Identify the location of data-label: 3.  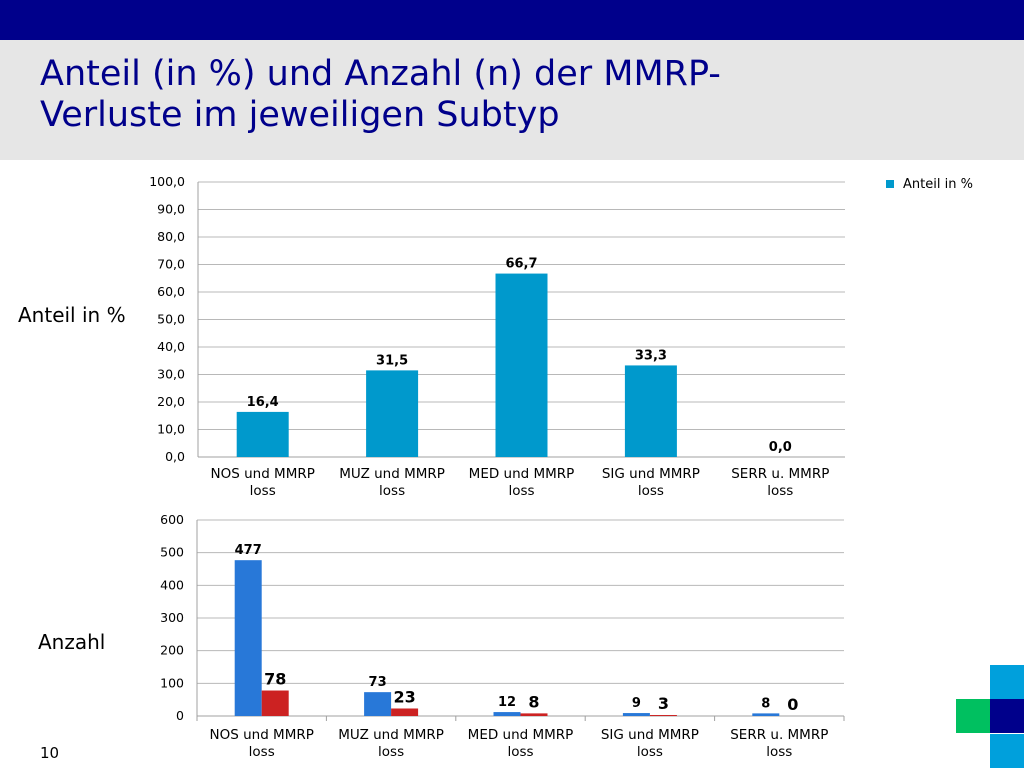
(663, 703).